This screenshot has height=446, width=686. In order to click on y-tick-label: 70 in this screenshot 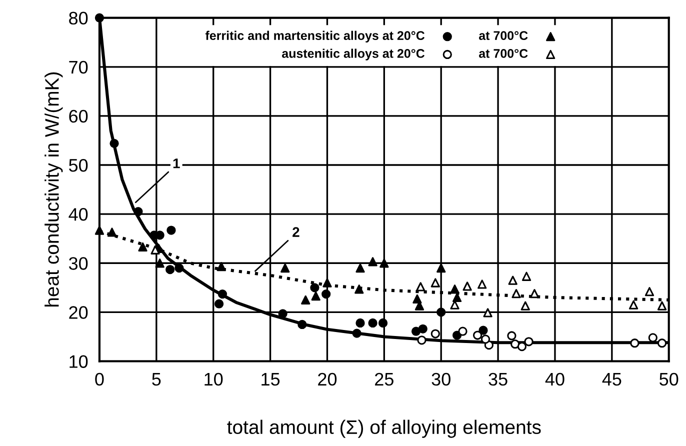, I will do `click(78, 67)`.